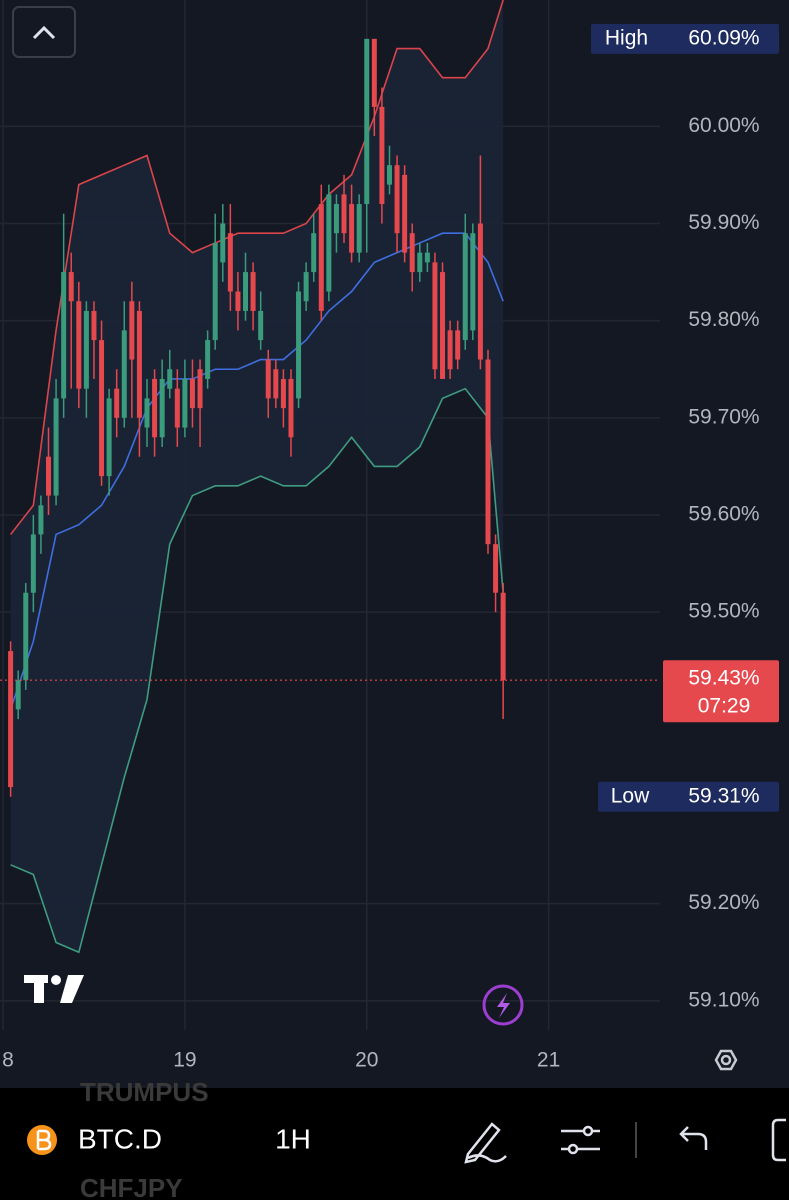 The width and height of the screenshot is (789, 1200). Describe the element at coordinates (54, 989) in the screenshot. I see `tradingview-logo` at that location.